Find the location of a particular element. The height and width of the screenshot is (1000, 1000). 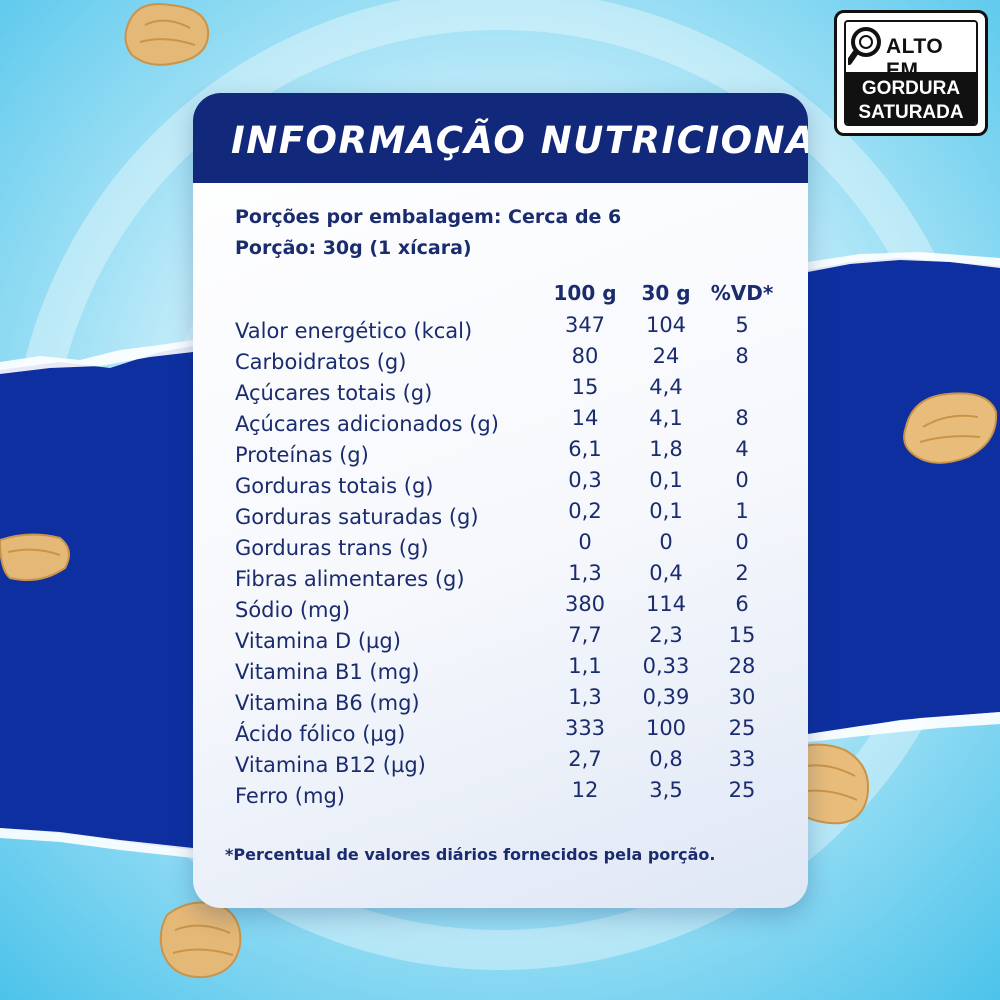

magnifier-icon is located at coordinates (864, 46).